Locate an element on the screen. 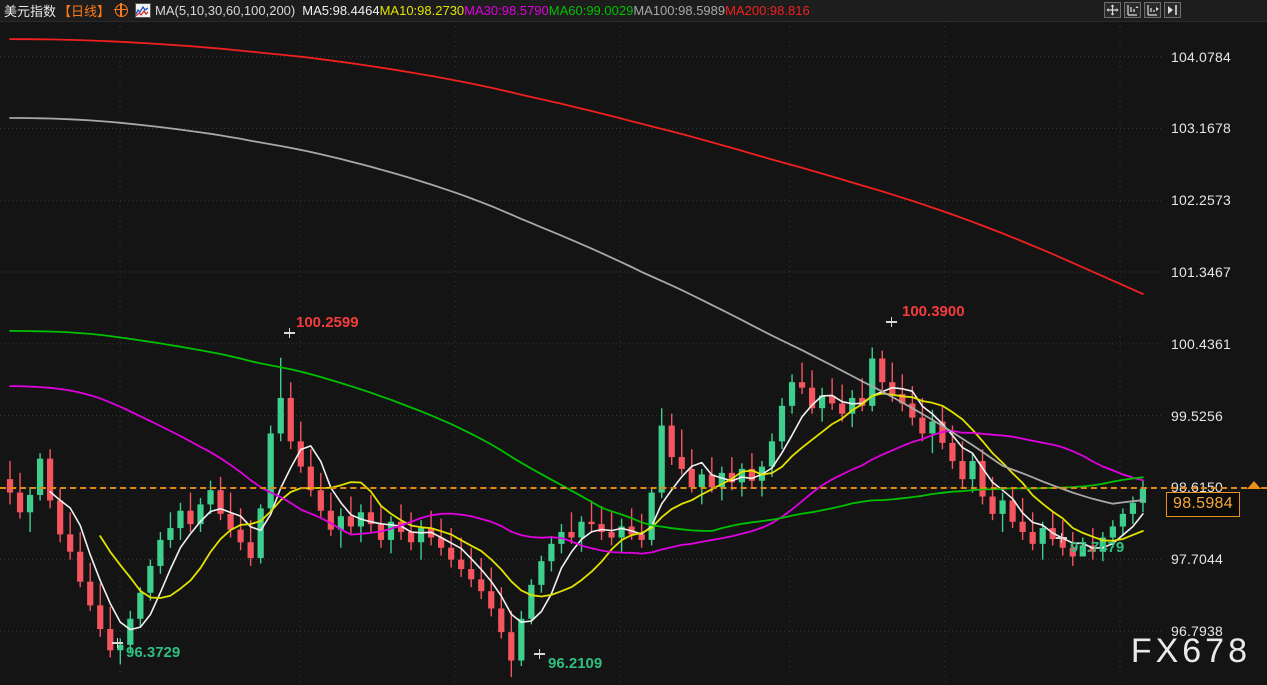 Image resolution: width=1267 pixels, height=685 pixels. low-label-3: 97.7479 is located at coordinates (1097, 547).